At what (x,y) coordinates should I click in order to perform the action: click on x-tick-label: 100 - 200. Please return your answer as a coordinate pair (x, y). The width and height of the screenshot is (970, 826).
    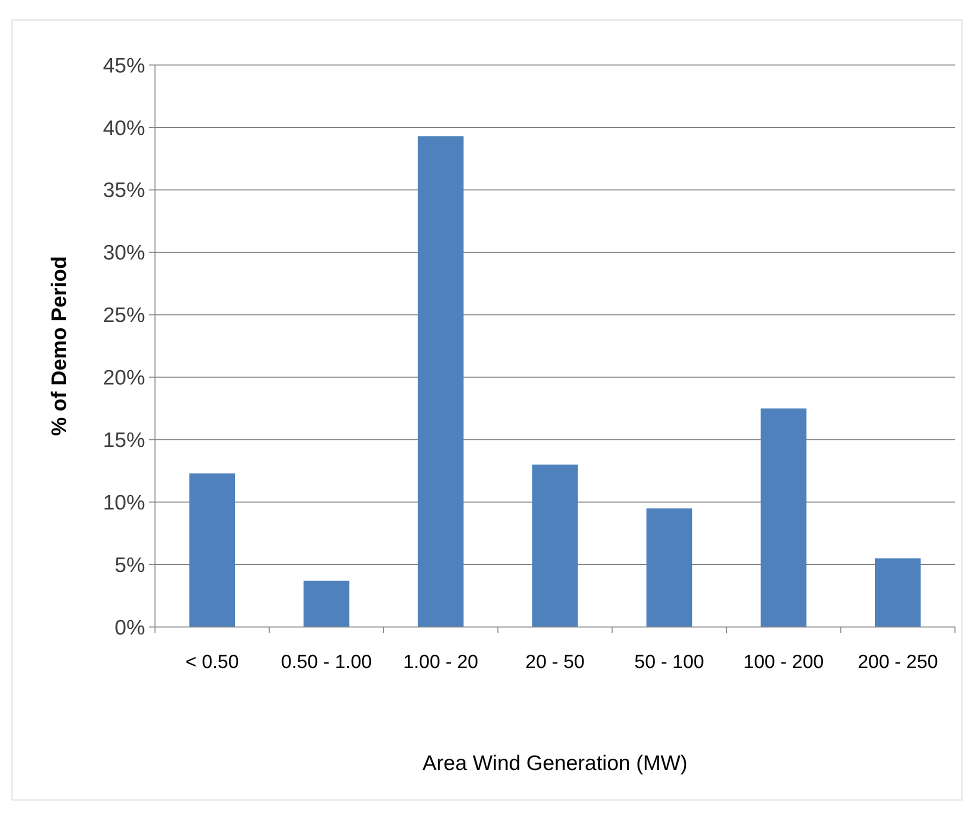
    Looking at the image, I should click on (783, 662).